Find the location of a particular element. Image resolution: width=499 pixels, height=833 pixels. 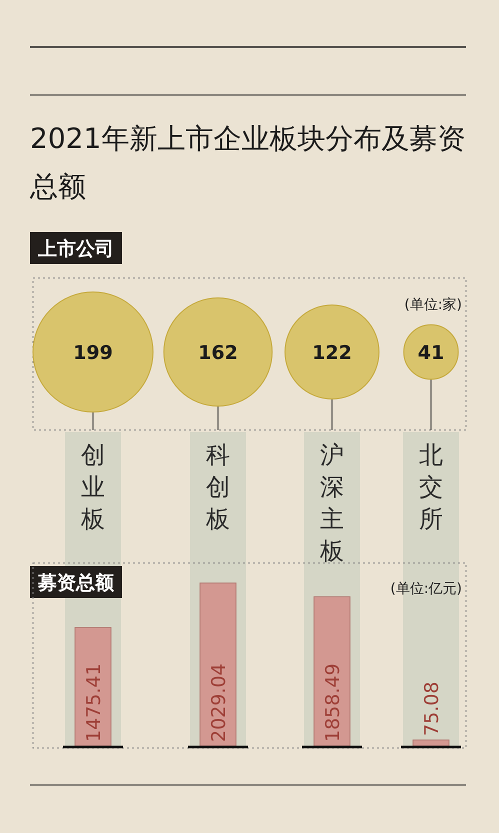

category-label: 科创板 is located at coordinates (217, 487).